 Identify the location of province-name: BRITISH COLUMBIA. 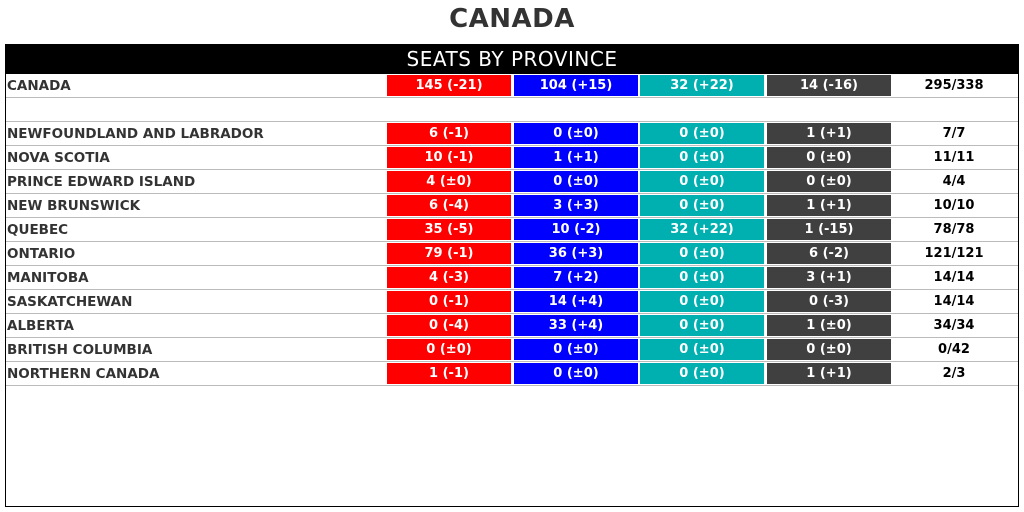
(80, 350).